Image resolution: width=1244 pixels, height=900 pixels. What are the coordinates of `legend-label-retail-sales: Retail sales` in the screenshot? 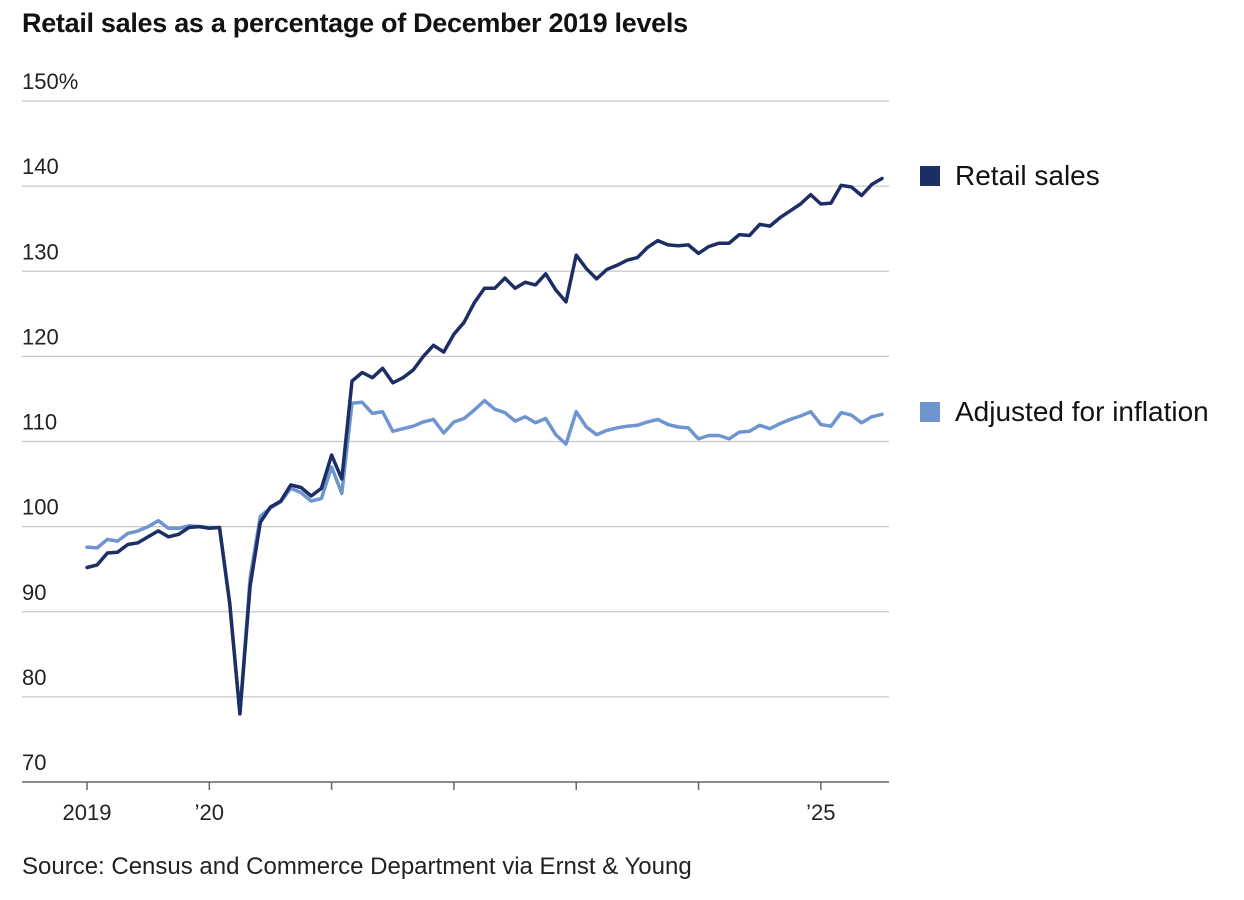 It's located at (1027, 175).